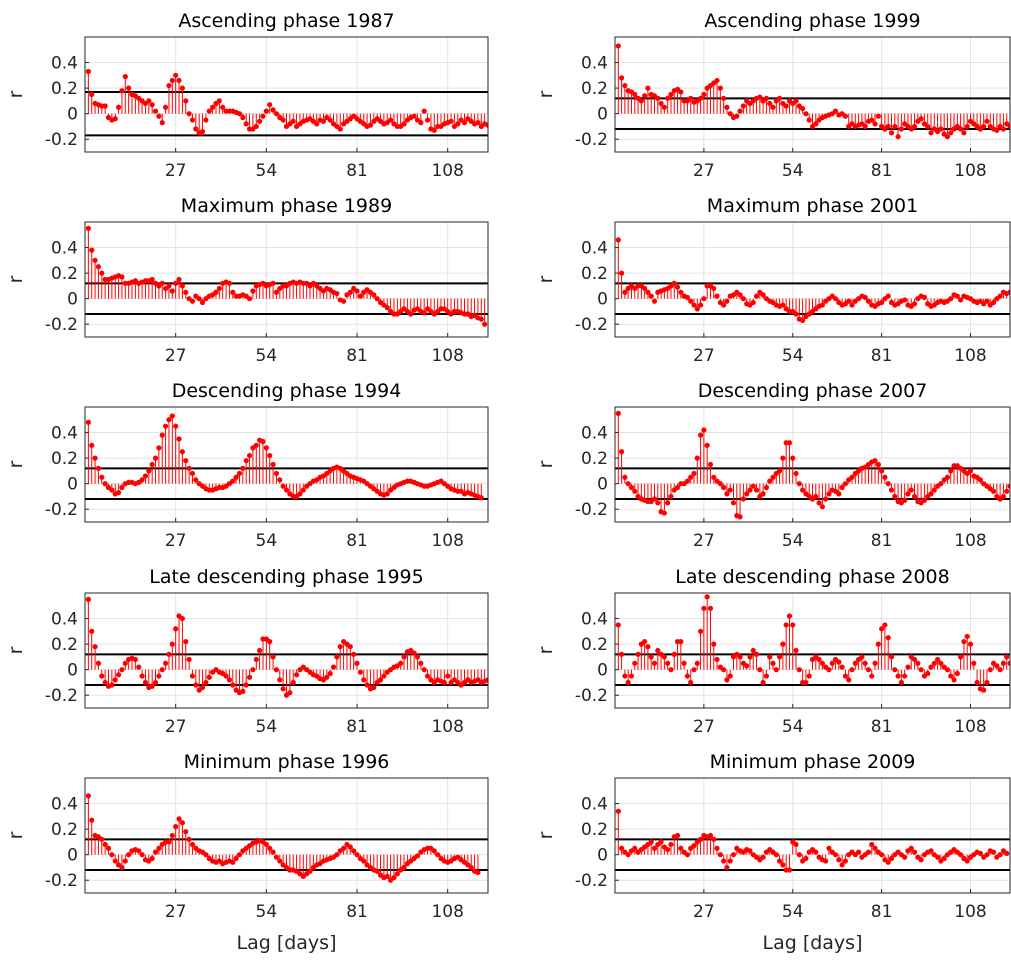 The image size is (1011, 960). I want to click on y-tick-label: 0.4, so click(64, 620).